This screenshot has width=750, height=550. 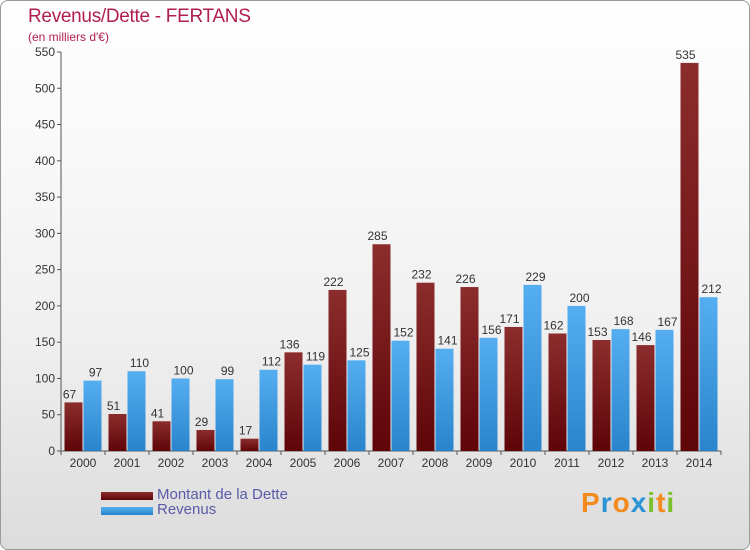 What do you see at coordinates (509, 319) in the screenshot?
I see `data-label-debt: 171` at bounding box center [509, 319].